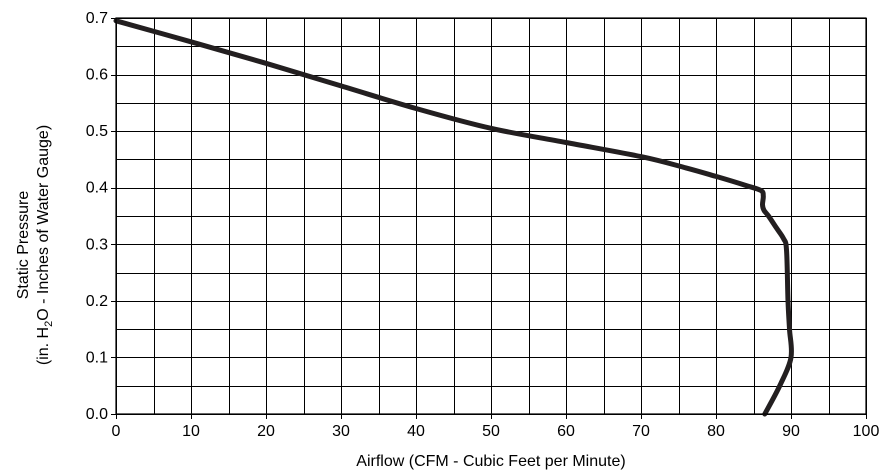 Image resolution: width=888 pixels, height=472 pixels. What do you see at coordinates (716, 431) in the screenshot?
I see `x-tick-label: 80` at bounding box center [716, 431].